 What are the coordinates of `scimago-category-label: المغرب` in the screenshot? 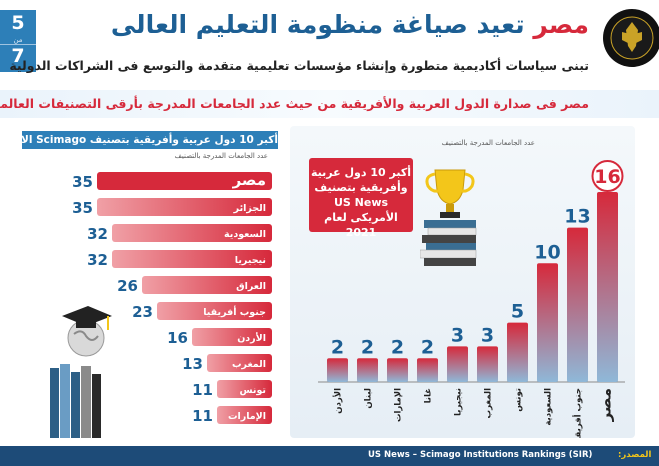 It's located at (249, 364).